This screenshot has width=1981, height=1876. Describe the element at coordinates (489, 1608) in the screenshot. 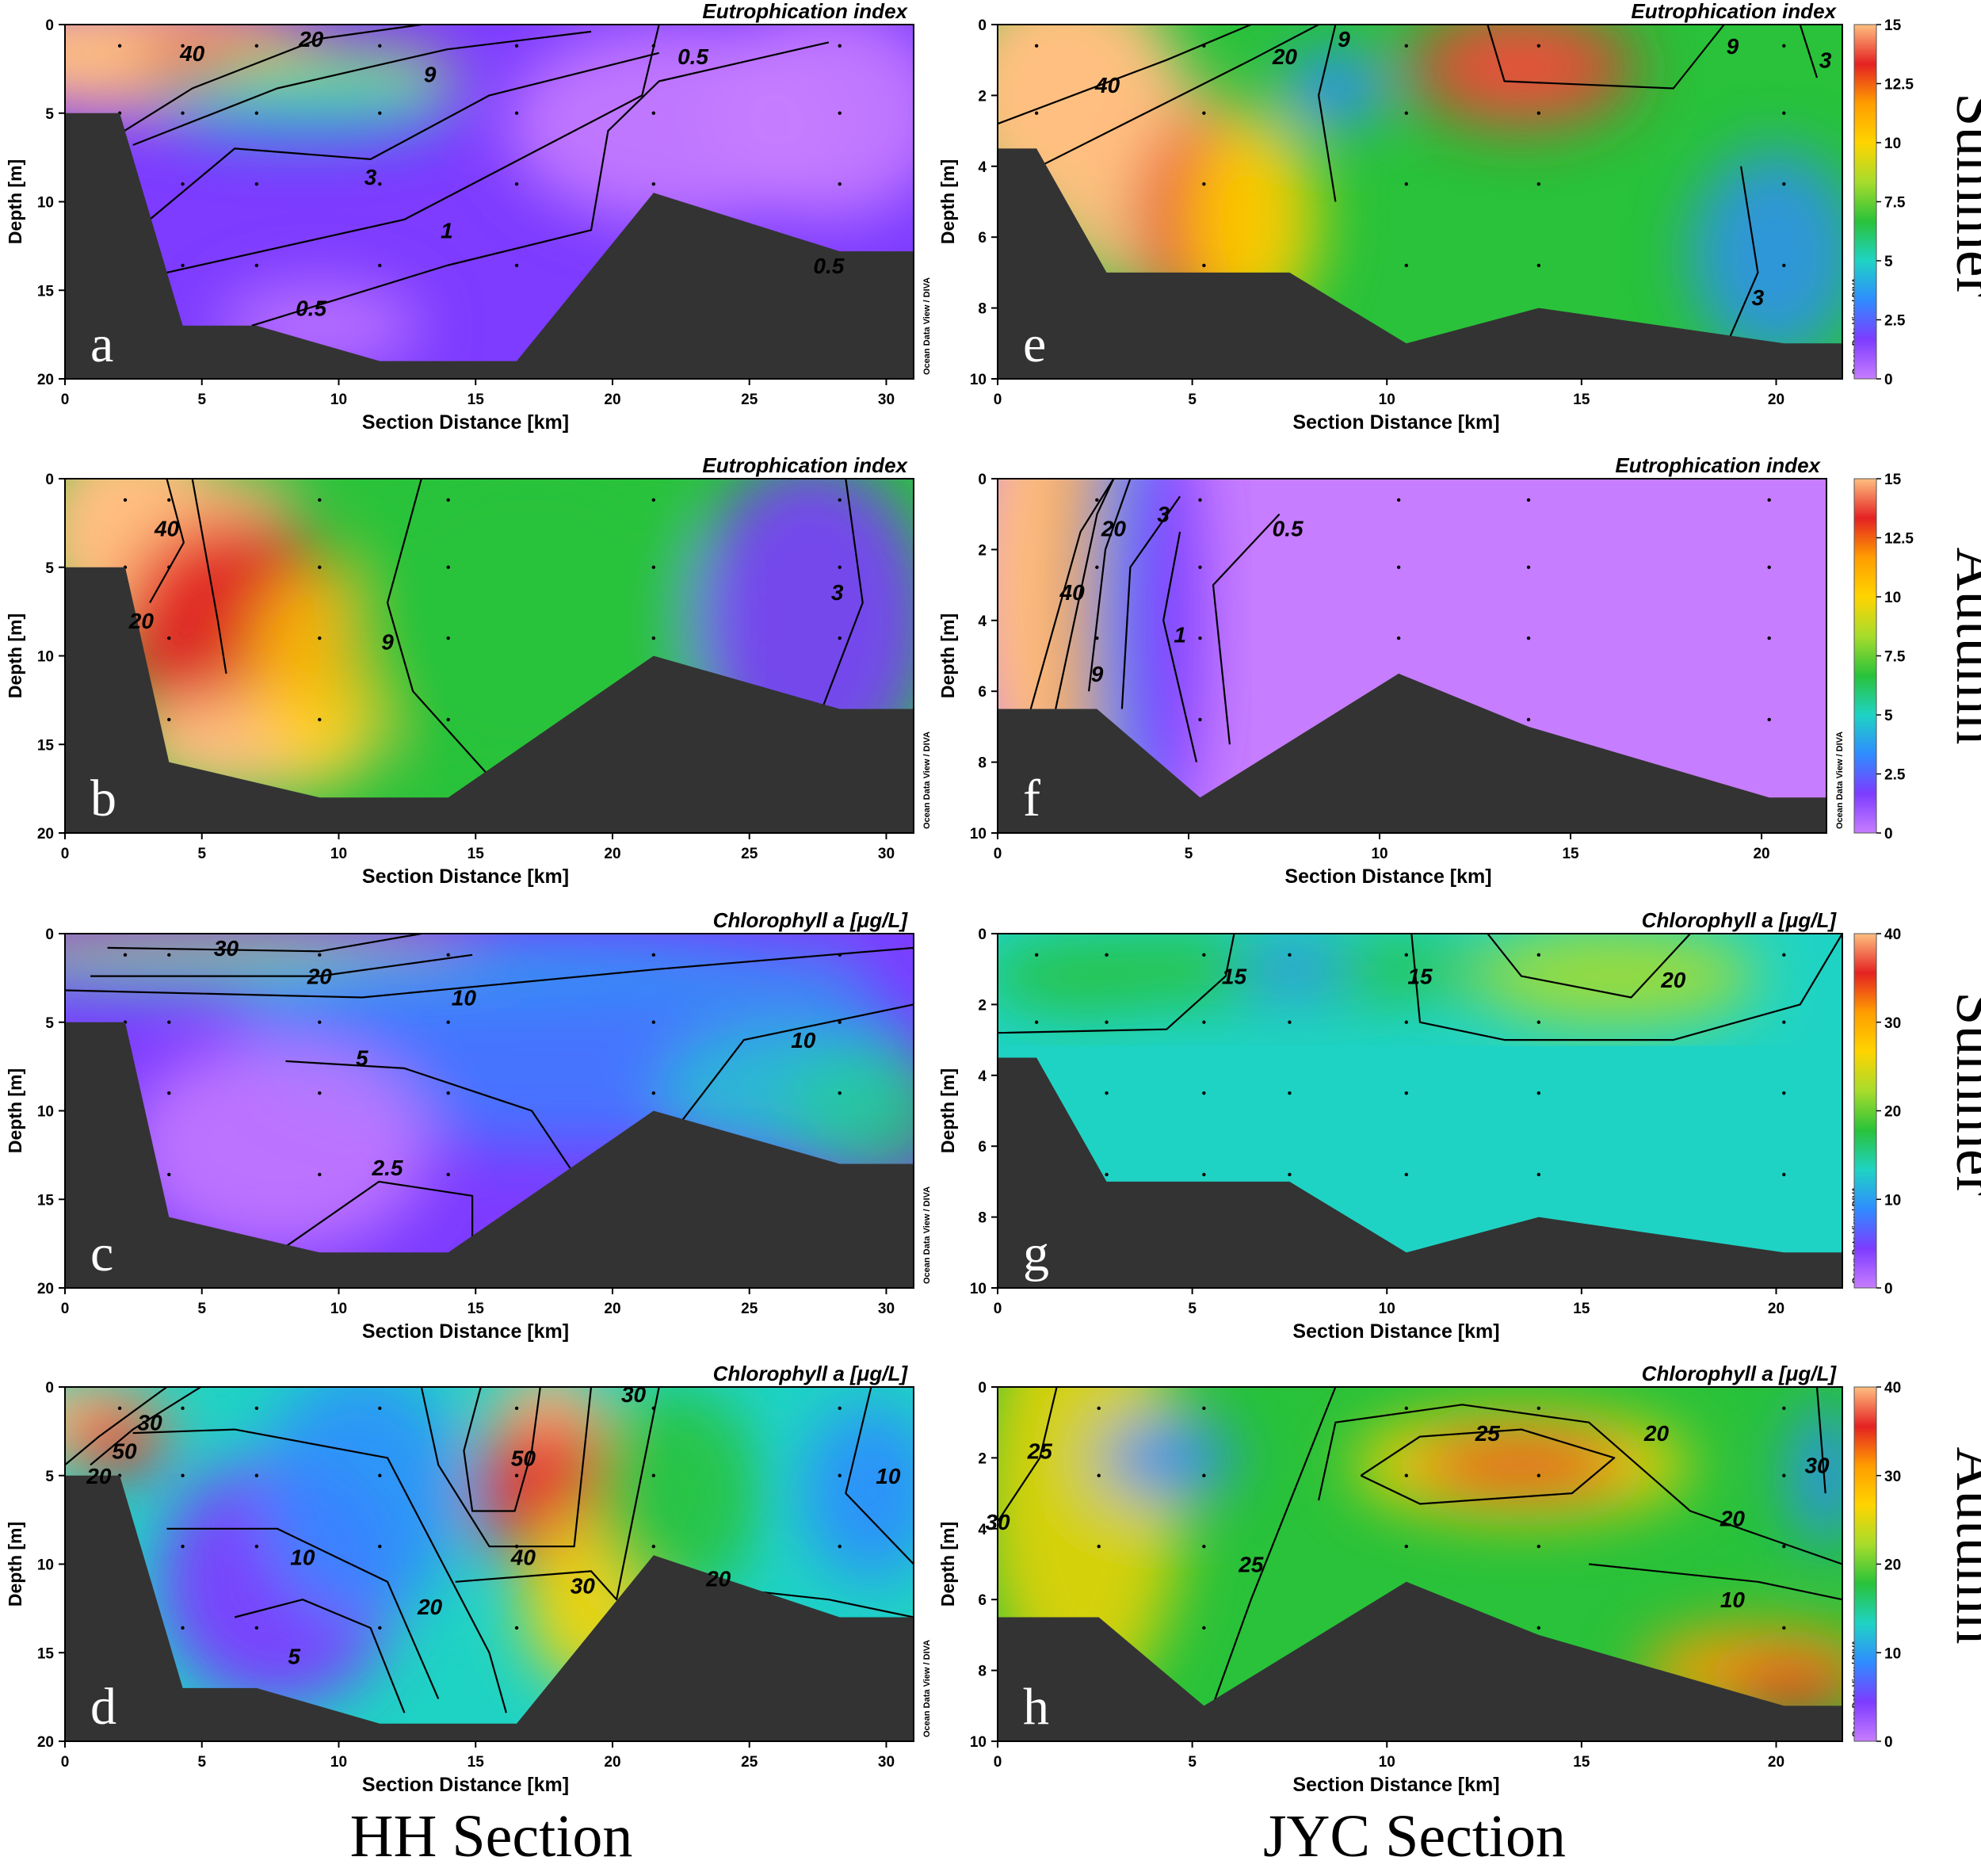

I see `ocean-floor-d` at that location.